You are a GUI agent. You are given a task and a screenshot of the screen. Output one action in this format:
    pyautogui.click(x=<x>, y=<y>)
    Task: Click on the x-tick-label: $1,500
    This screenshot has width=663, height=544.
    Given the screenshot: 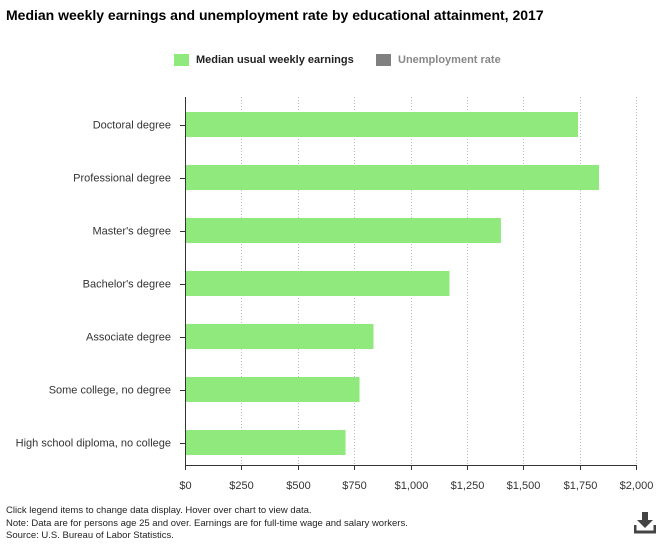 What is the action you would take?
    pyautogui.click(x=524, y=486)
    